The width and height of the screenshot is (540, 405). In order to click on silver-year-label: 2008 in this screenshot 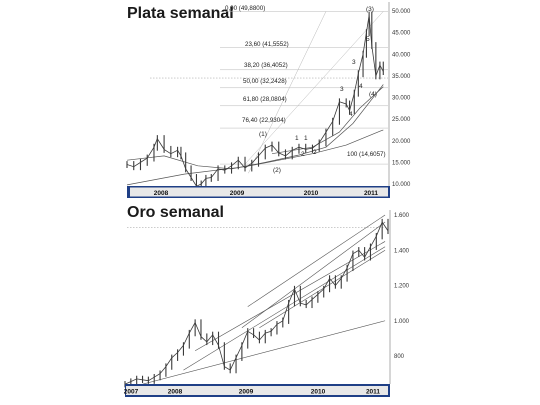, I will do `click(161, 193)`.